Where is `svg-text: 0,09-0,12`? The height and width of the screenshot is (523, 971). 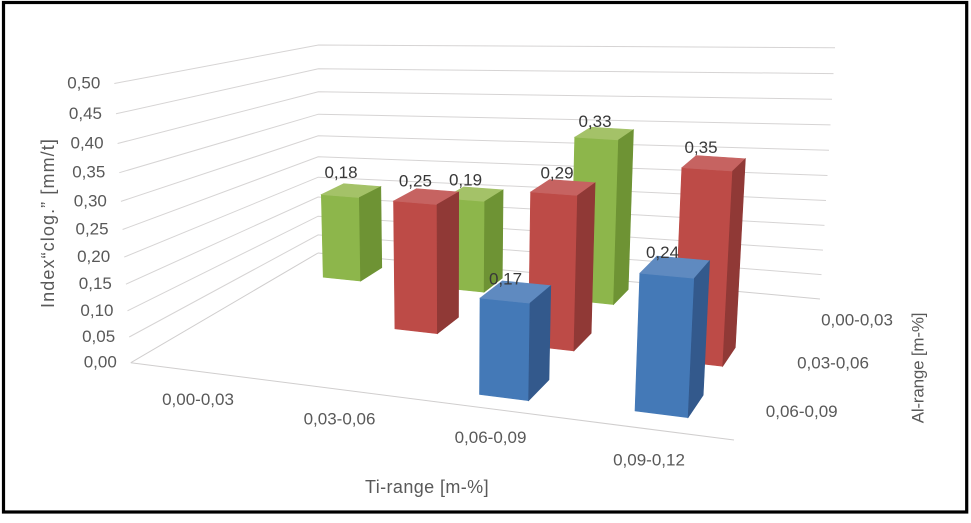 svg-text: 0,09-0,12 is located at coordinates (649, 460).